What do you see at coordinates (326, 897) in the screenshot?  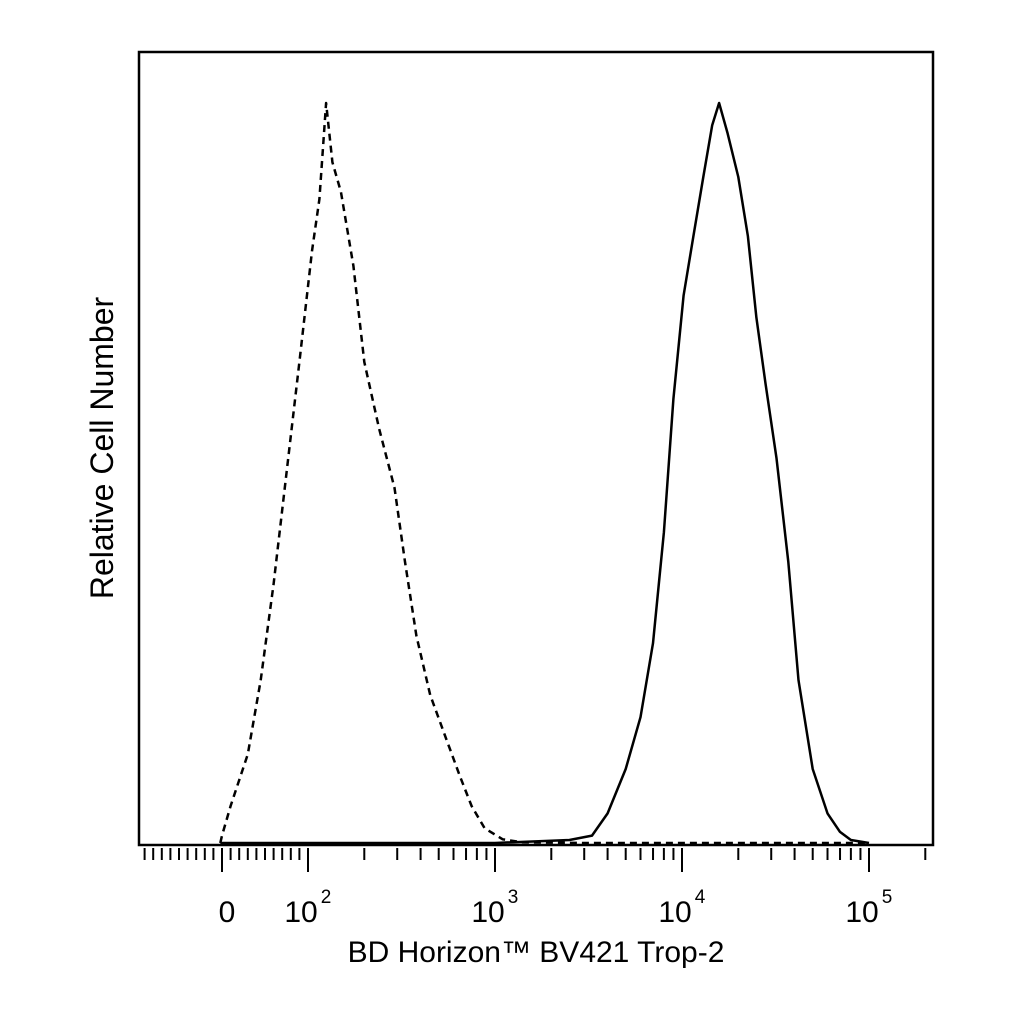 I see `svg-text: 2` at bounding box center [326, 897].